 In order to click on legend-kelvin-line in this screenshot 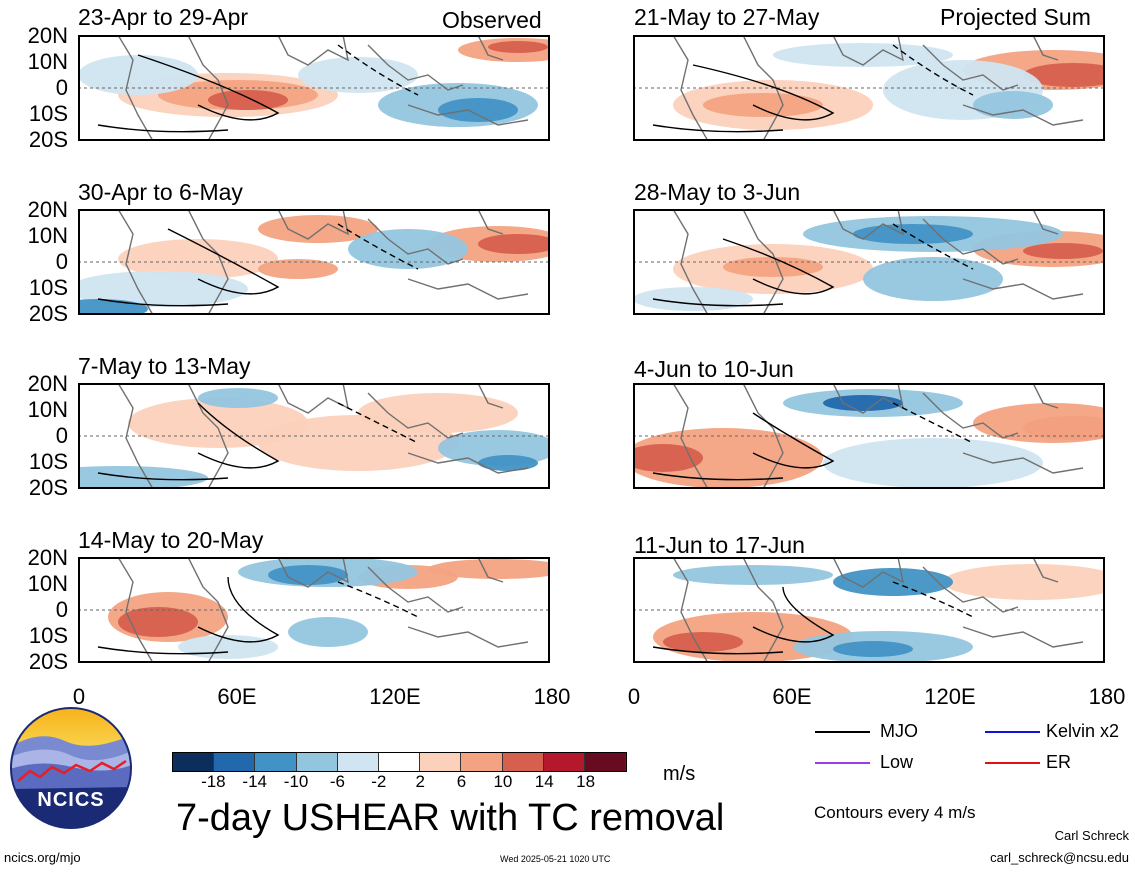, I will do `click(1012, 732)`.